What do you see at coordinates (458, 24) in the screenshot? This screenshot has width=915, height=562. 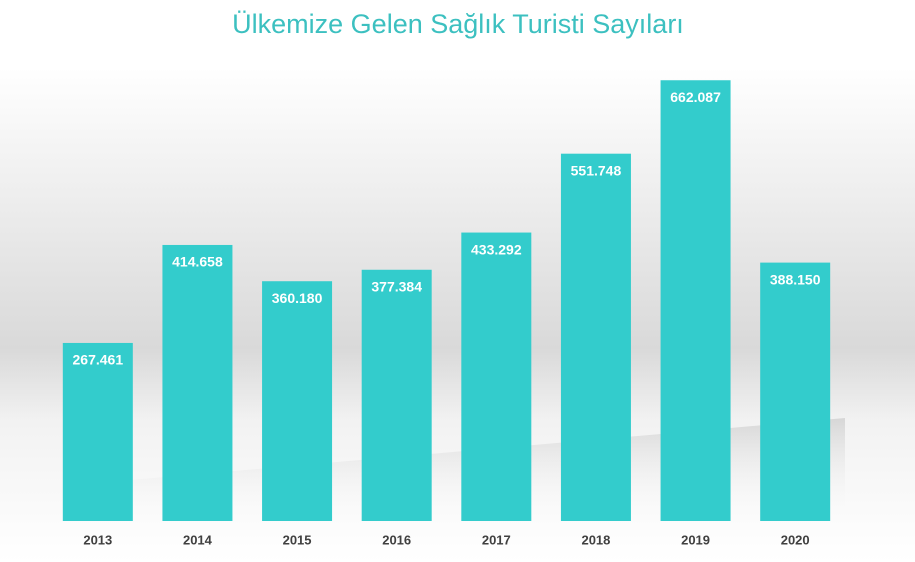 I see `chart-title: Ülkemize Gelen Sağlık Turisti Sayıları` at bounding box center [458, 24].